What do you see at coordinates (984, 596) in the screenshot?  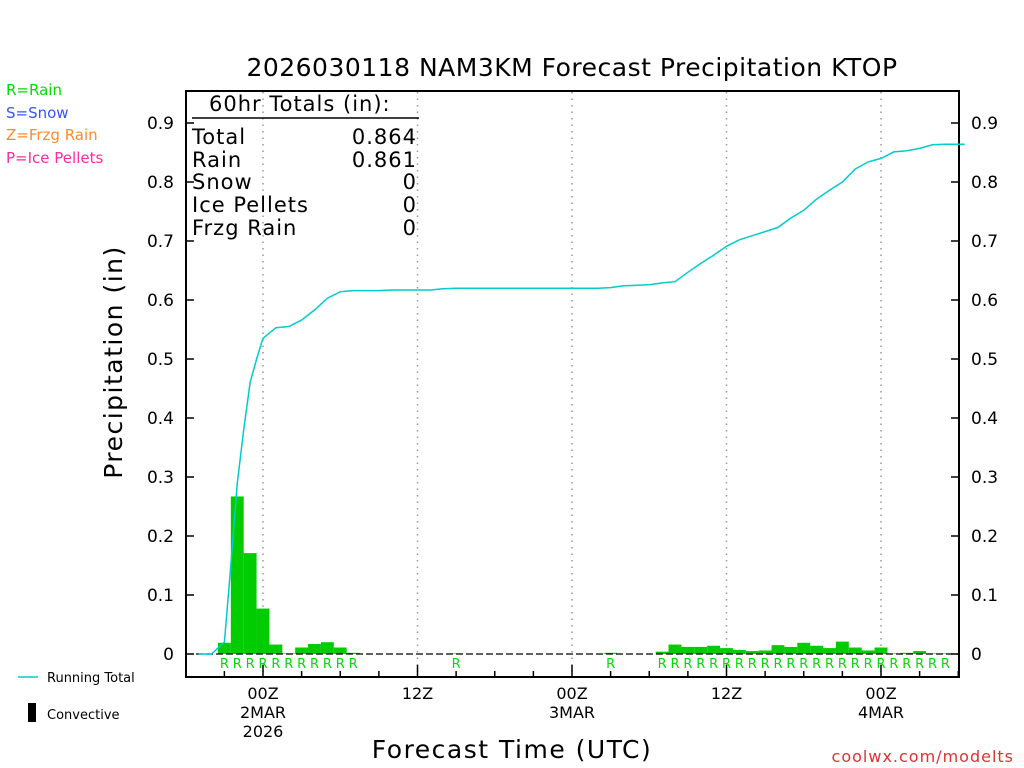 I see `y-tick-label-right: 0.1` at bounding box center [984, 596].